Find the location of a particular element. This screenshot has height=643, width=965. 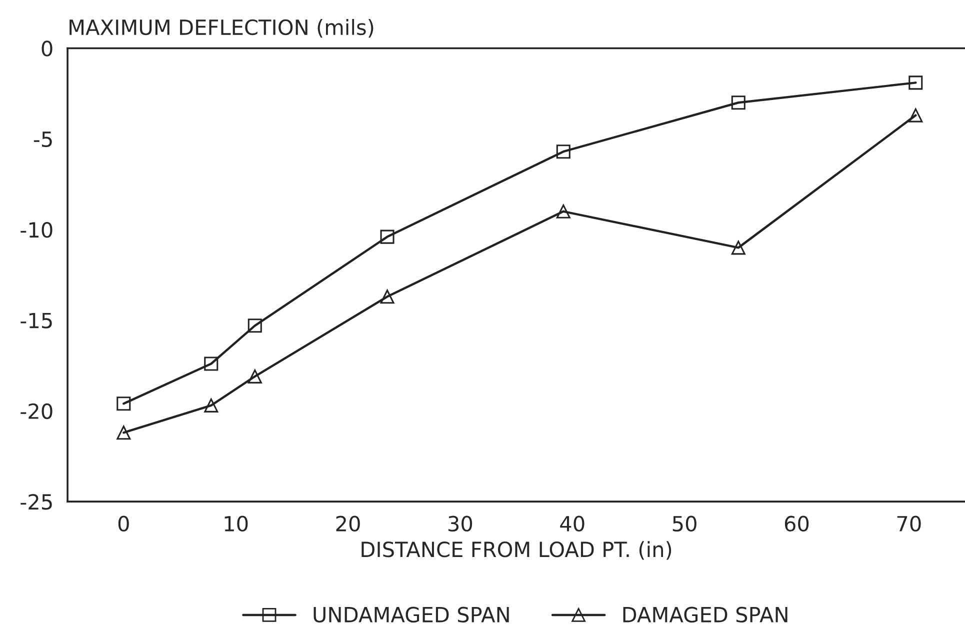

y-tick-label: -10 is located at coordinates (36, 230).